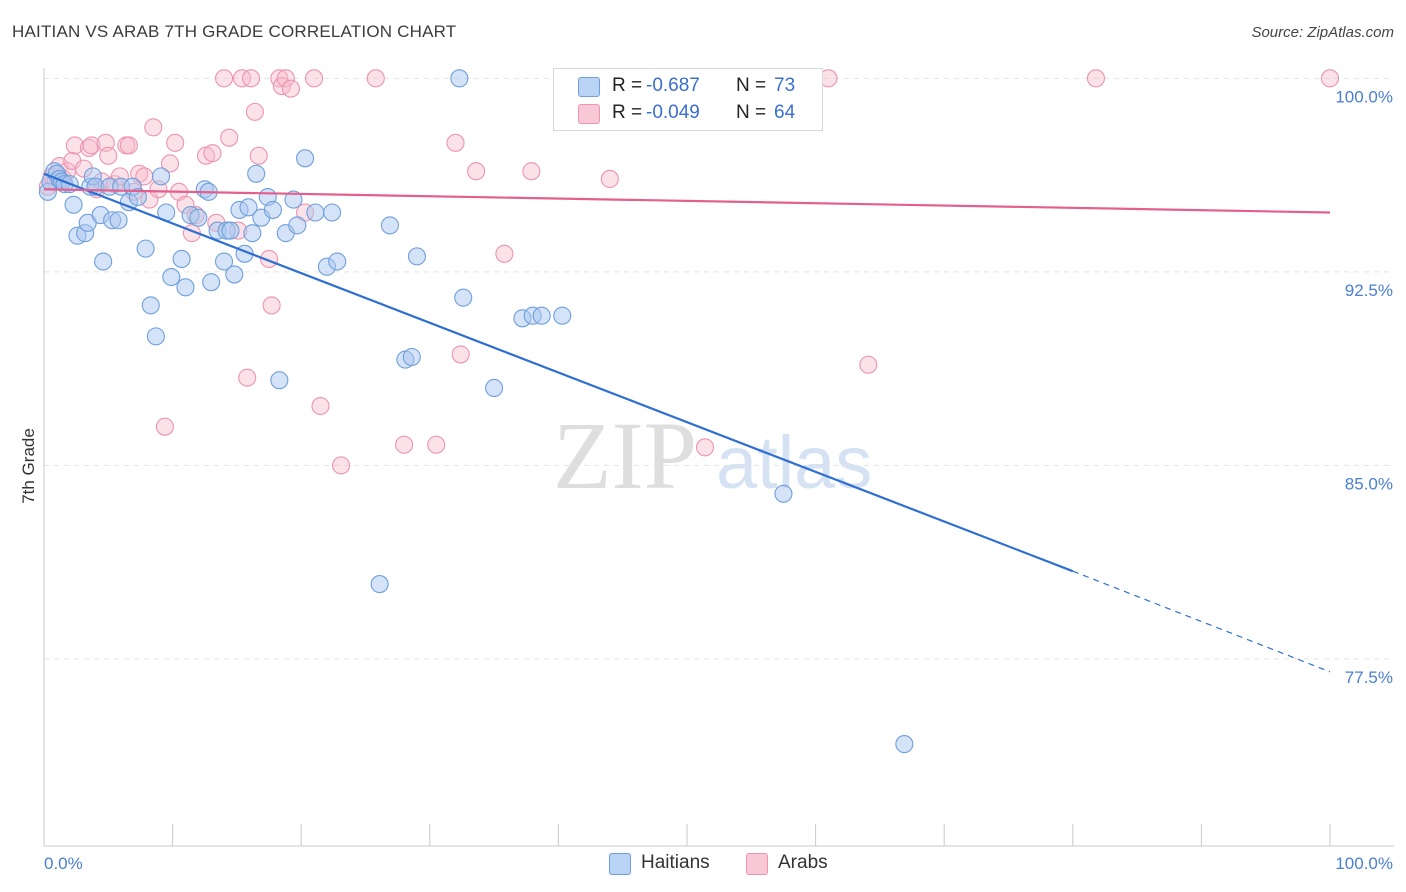 This screenshot has width=1406, height=892. Describe the element at coordinates (687, 201) in the screenshot. I see `arab-trend-line` at that location.